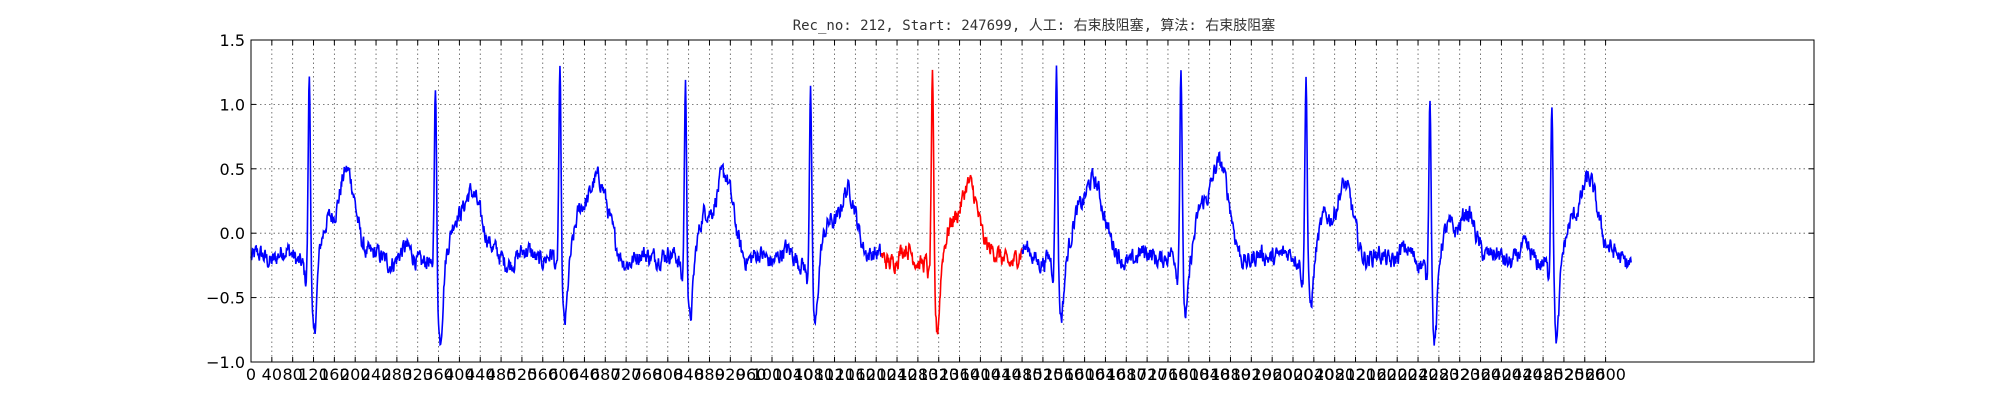 The width and height of the screenshot is (2000, 400). What do you see at coordinates (876, 374) in the screenshot?
I see `x-tick-label: 1200` at bounding box center [876, 374].